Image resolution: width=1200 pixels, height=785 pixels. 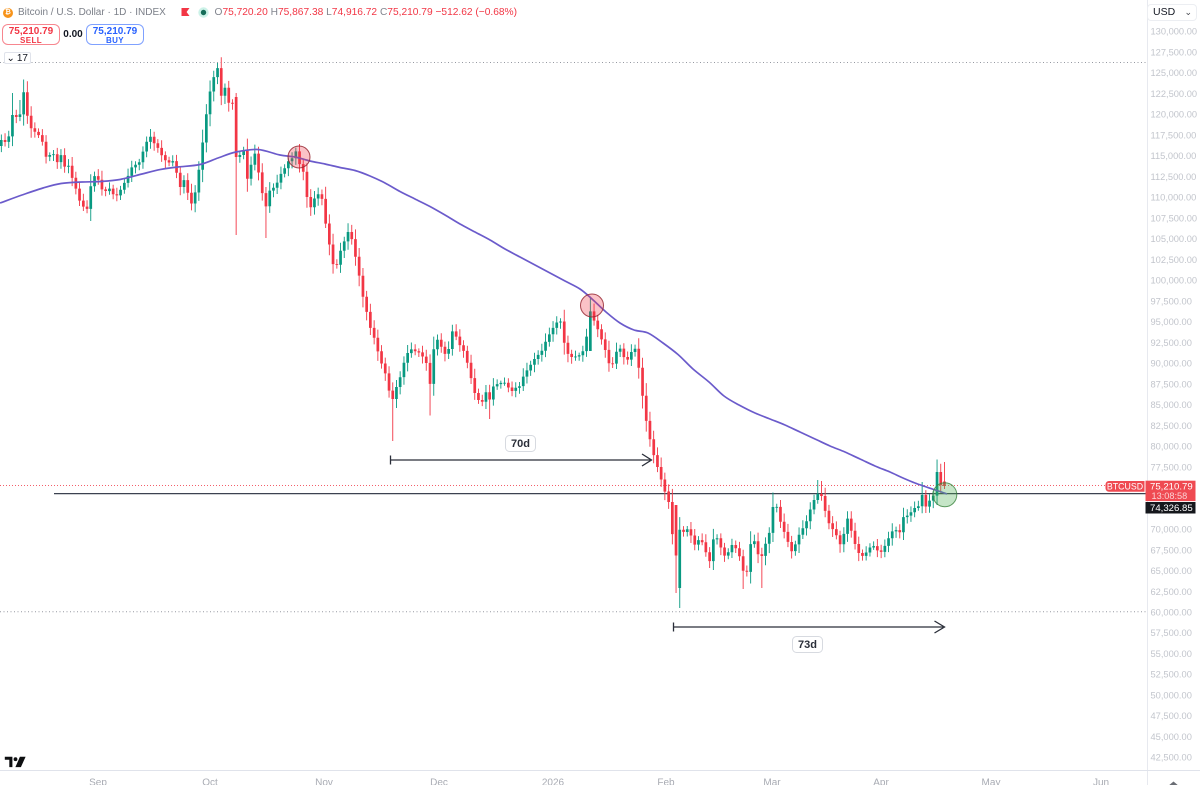 I want to click on svg-text: 115,000.00, so click(x=1174, y=156).